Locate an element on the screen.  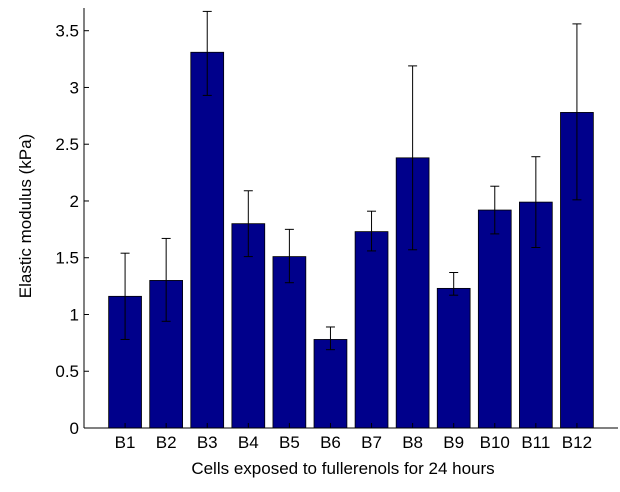
y-tick-label: 2.5 is located at coordinates (67, 144).